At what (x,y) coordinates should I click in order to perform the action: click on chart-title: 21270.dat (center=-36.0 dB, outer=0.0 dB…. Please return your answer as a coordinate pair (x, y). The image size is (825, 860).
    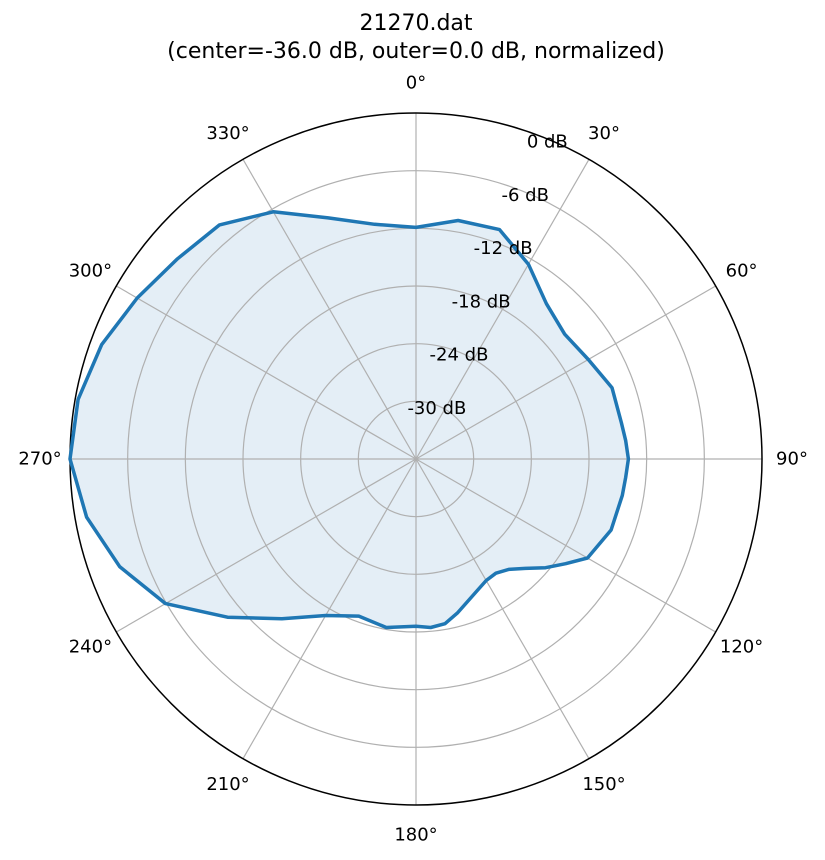
    Looking at the image, I should click on (412, 38).